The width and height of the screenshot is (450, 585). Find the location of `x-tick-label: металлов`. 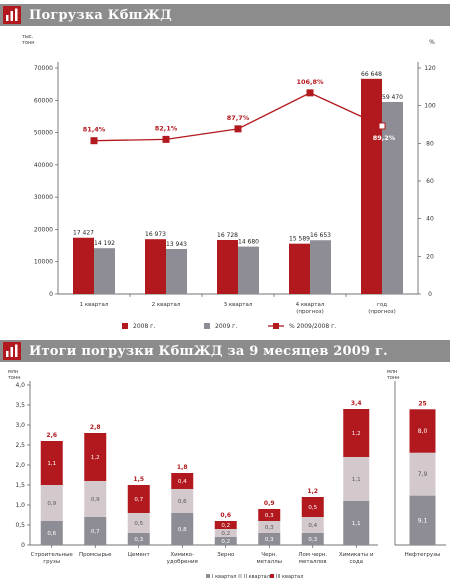

x-tick-label: металлов is located at coordinates (313, 562).